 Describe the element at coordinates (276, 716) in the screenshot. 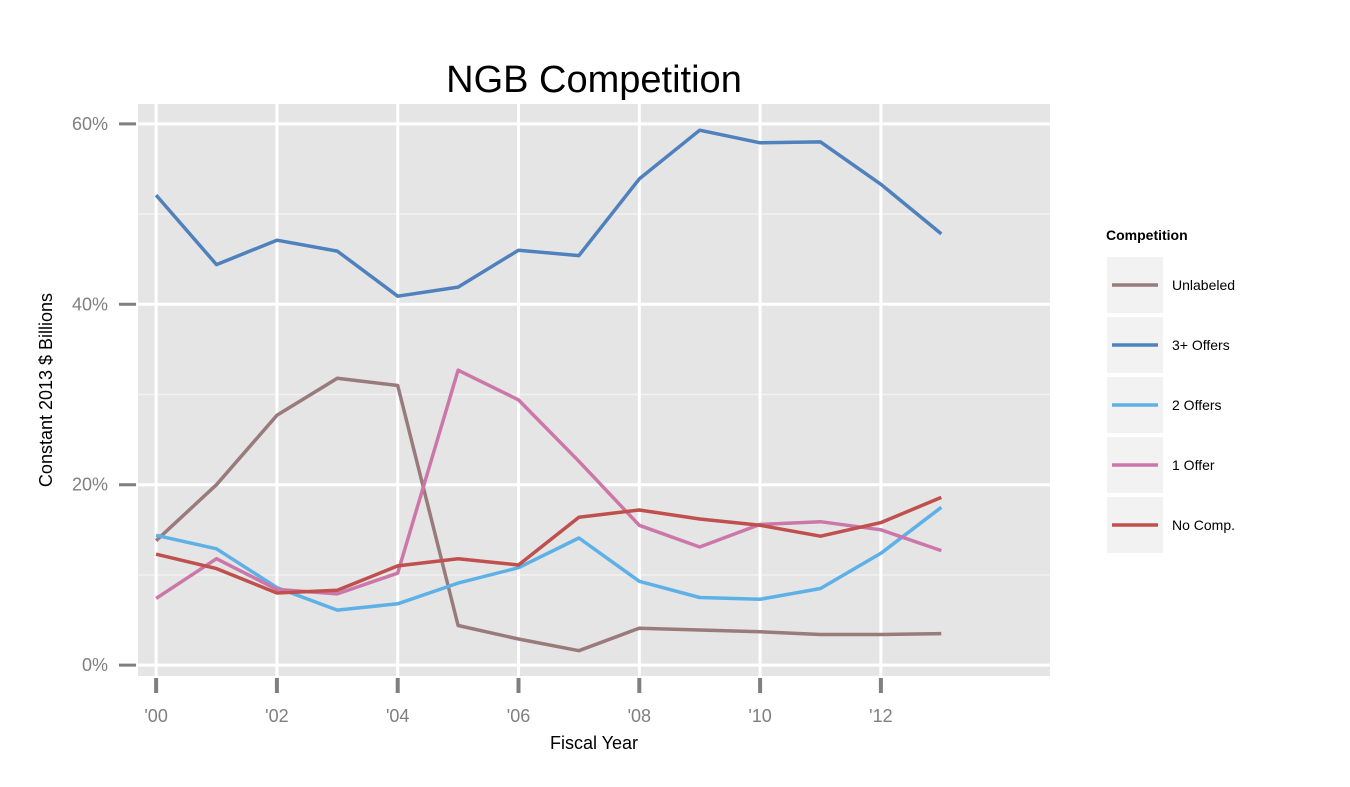

I see `x-tick-label: '02` at that location.